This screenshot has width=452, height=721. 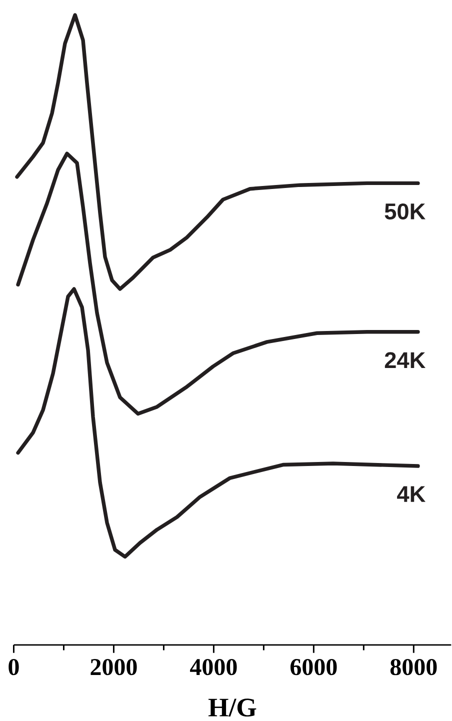 What do you see at coordinates (213, 667) in the screenshot?
I see `x-tick-label: 4000` at bounding box center [213, 667].